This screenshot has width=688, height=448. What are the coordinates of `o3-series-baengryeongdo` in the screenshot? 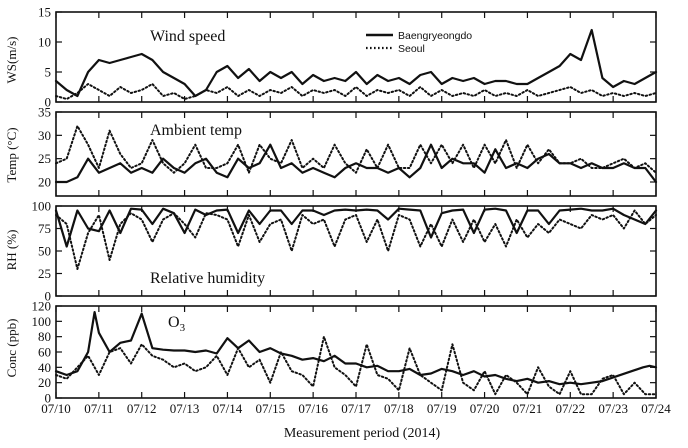 It's located at (356, 348).